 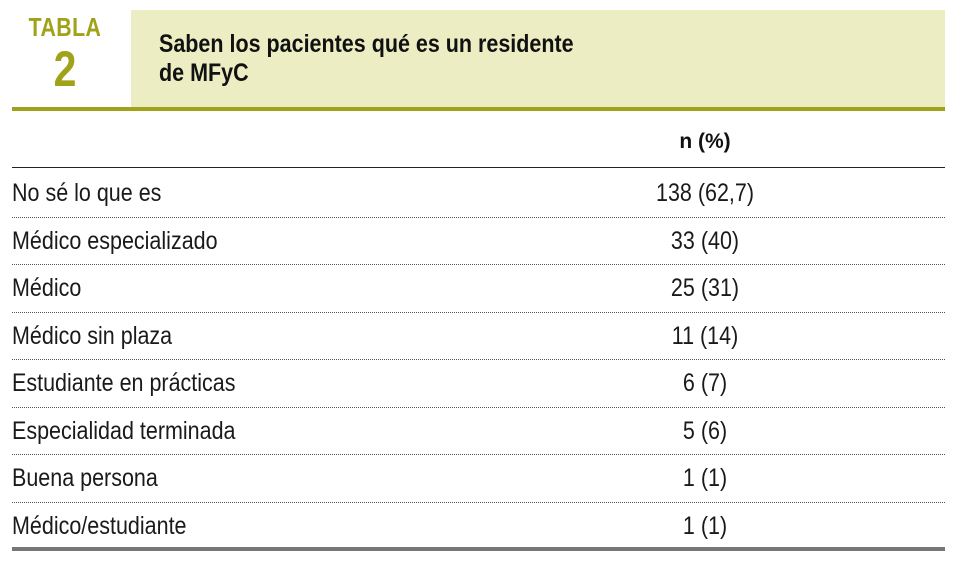 What do you see at coordinates (705, 240) in the screenshot?
I see `row-value: 33 (40)` at bounding box center [705, 240].